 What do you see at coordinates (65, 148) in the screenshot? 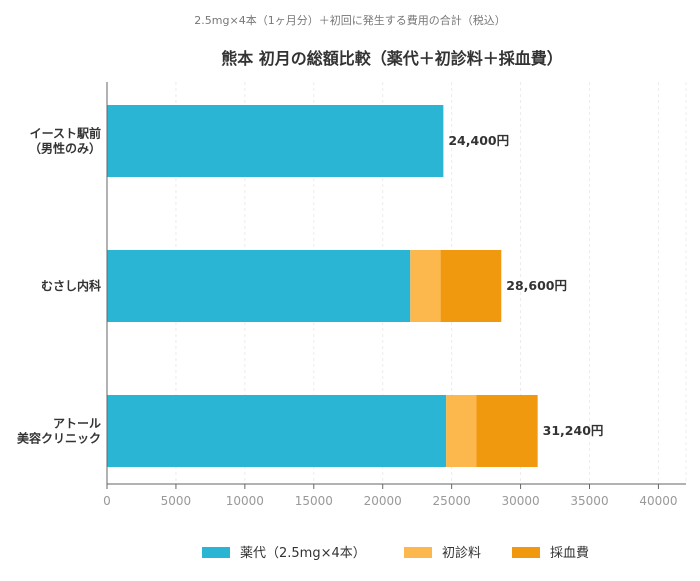
I see `category-label-0-1: （男性のみ）` at bounding box center [65, 148].